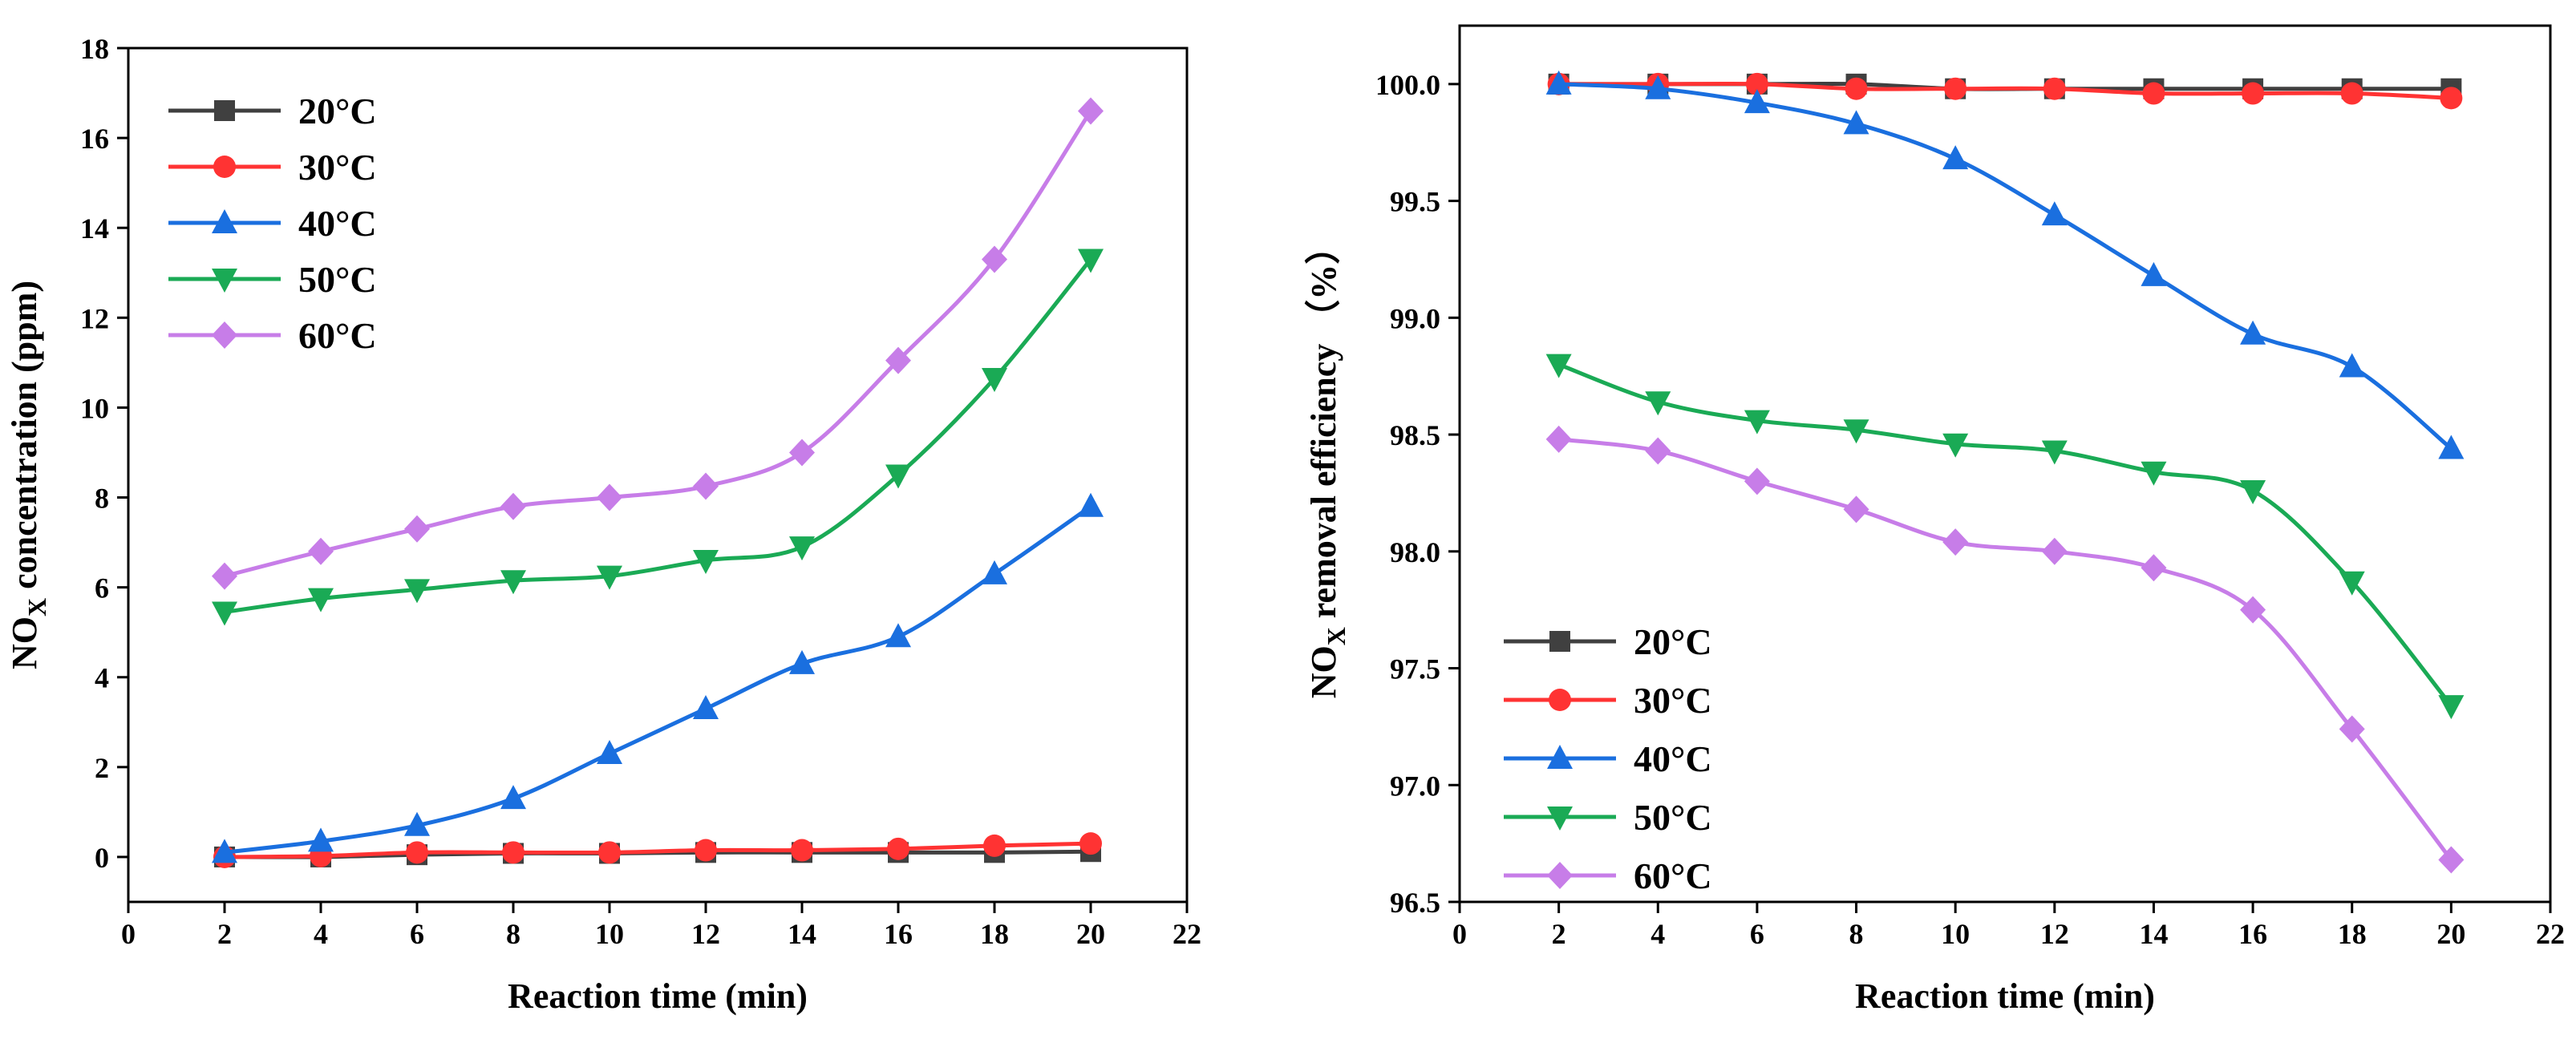  I want to click on y-tick-label: 2, so click(102, 768).